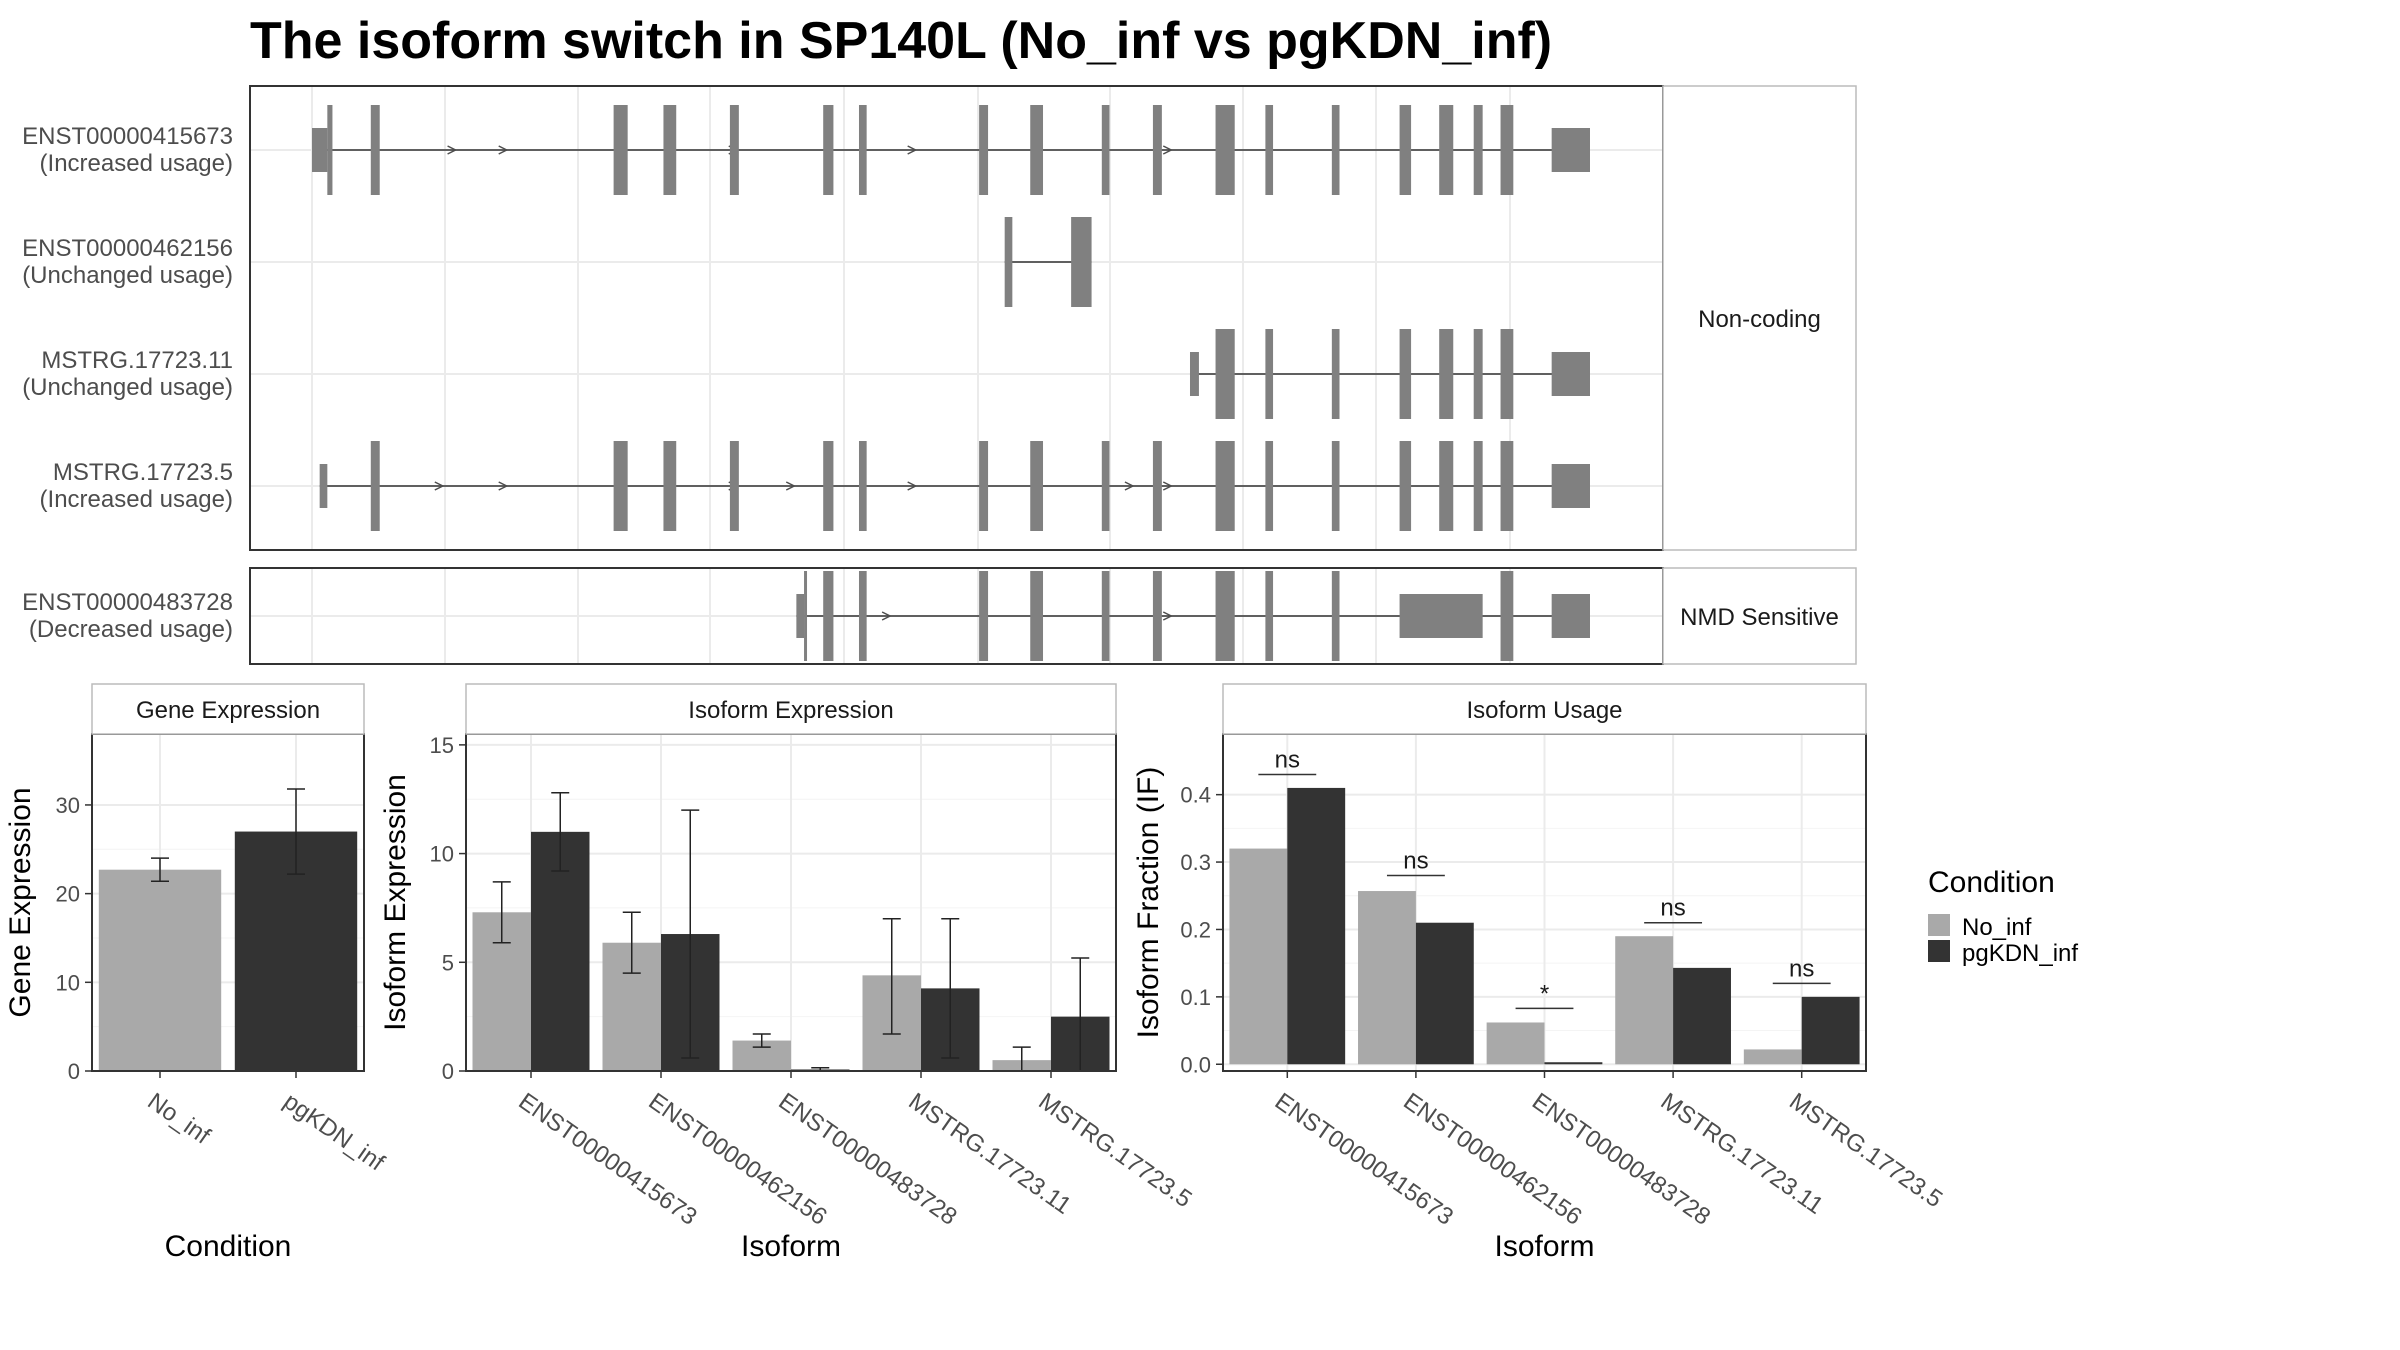 This screenshot has width=2400, height=1350. What do you see at coordinates (1997, 927) in the screenshot?
I see `legend-label-no-inf: No_inf` at bounding box center [1997, 927].